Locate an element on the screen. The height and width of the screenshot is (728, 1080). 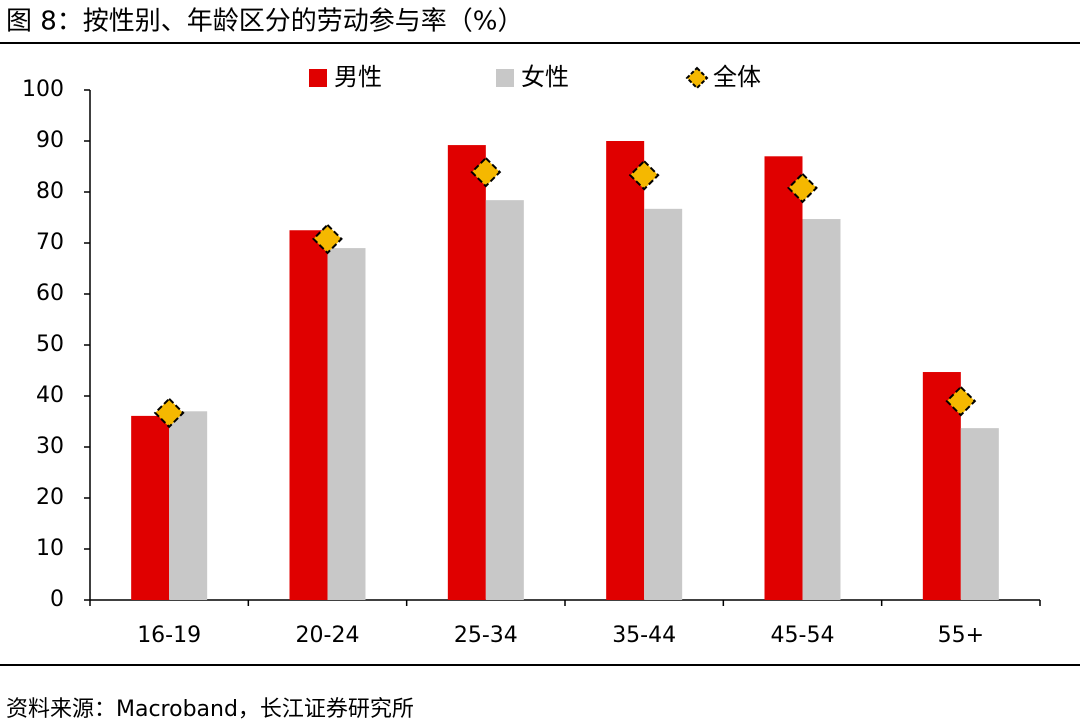
y-tick-label: 100 is located at coordinates (43, 89).